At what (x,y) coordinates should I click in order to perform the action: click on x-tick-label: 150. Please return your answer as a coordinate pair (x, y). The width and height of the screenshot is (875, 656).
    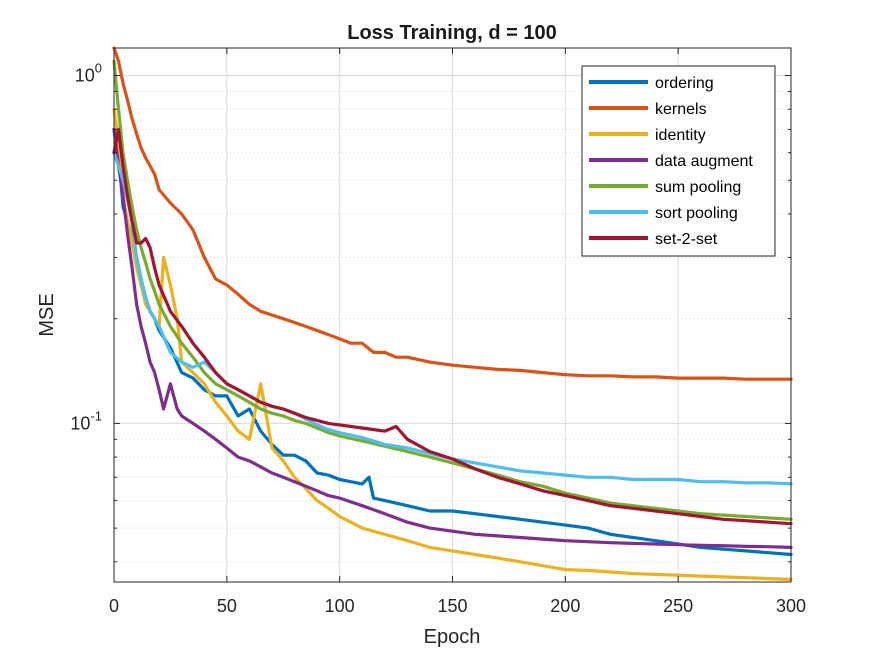
    Looking at the image, I should click on (452, 606).